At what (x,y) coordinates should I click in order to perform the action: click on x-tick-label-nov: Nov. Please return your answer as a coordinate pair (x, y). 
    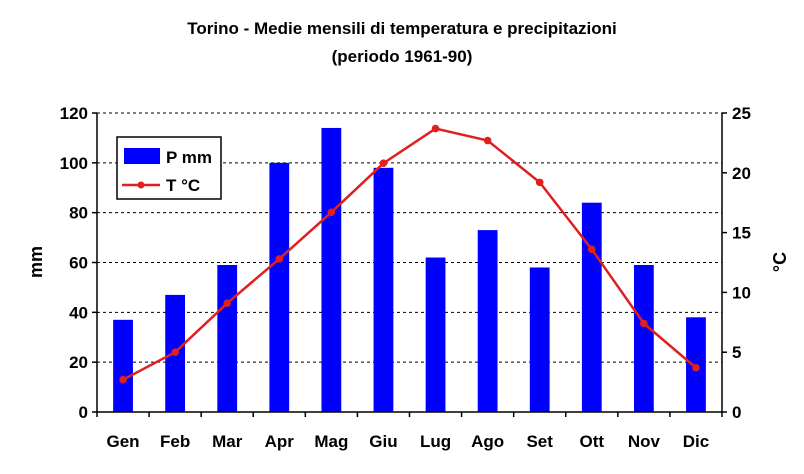
    Looking at the image, I should click on (644, 441).